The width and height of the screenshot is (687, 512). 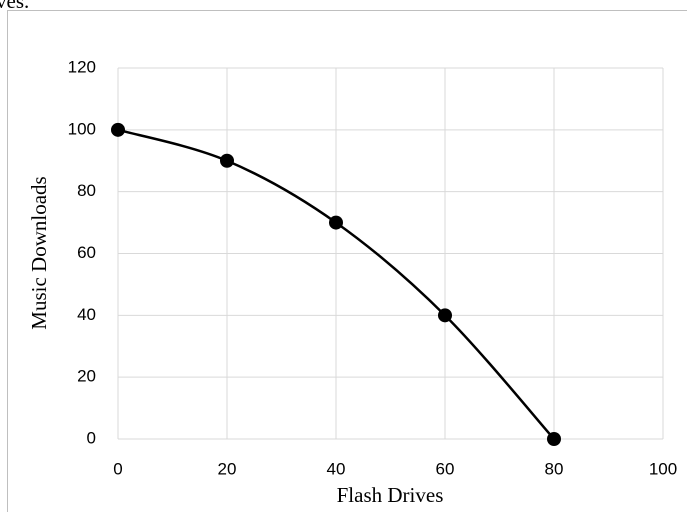 What do you see at coordinates (39, 252) in the screenshot?
I see `y-axis-title: Music Downloads` at bounding box center [39, 252].